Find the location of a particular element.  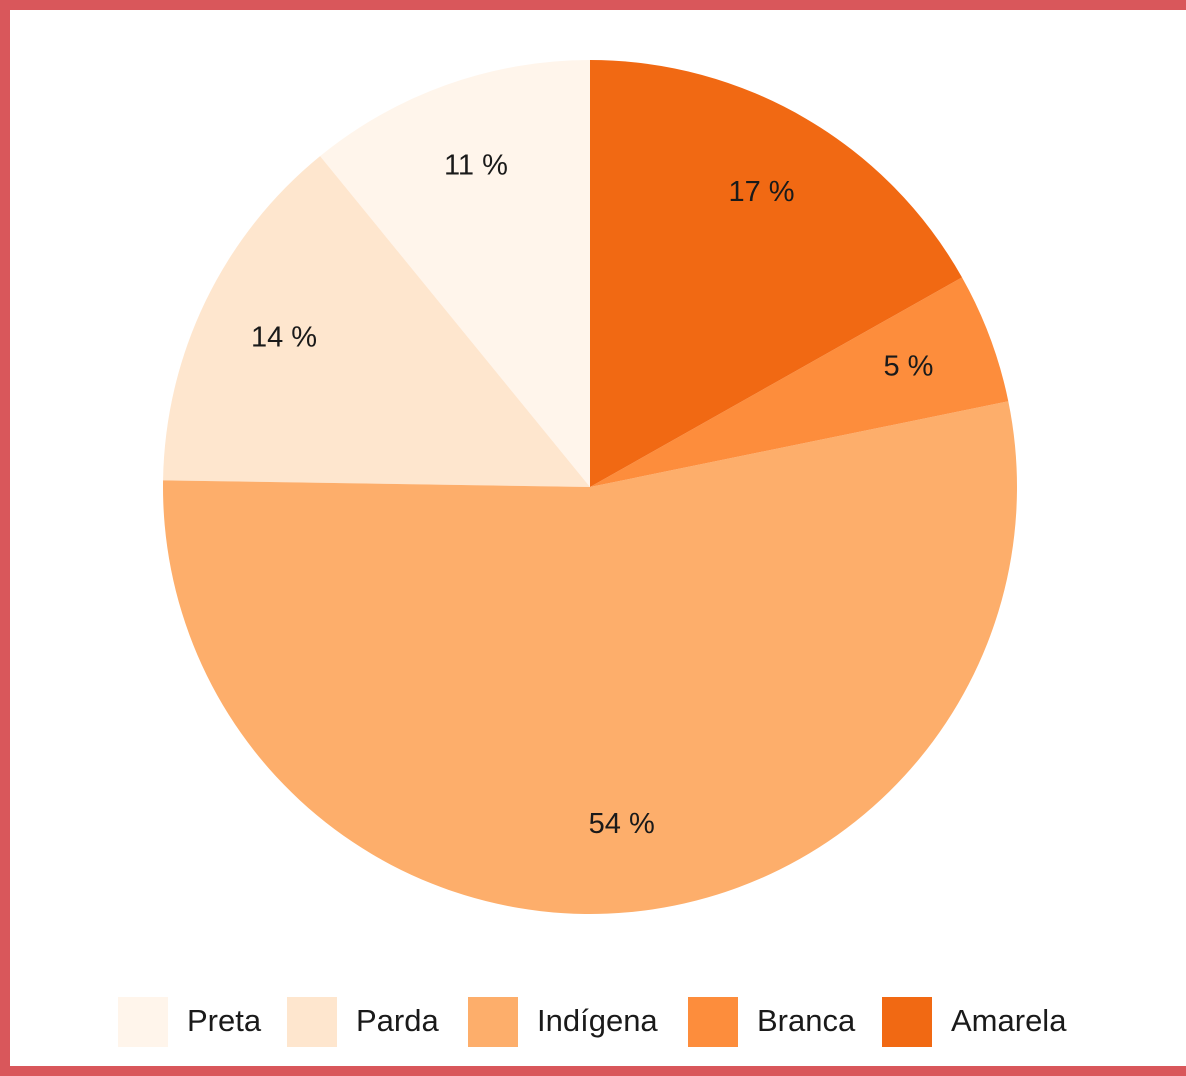

data-label: 17 % is located at coordinates (761, 192).